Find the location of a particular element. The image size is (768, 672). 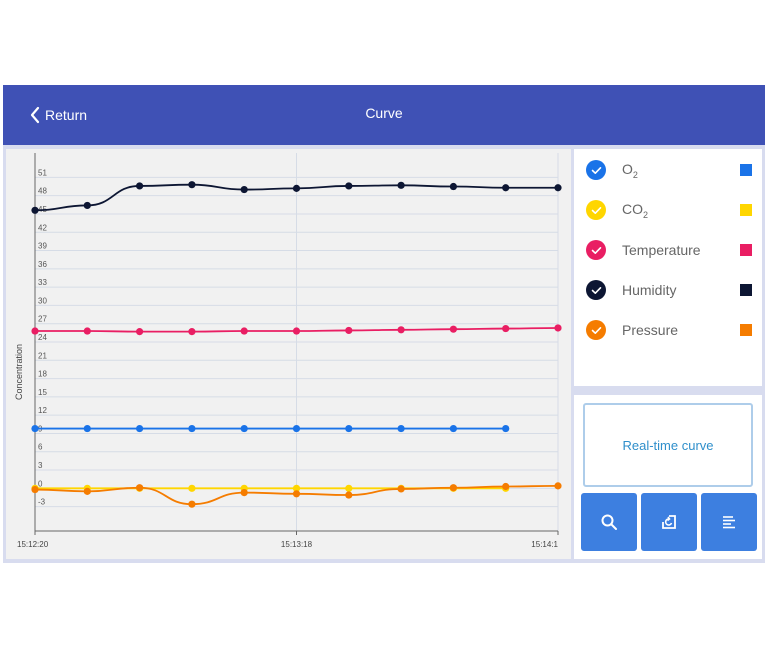

y-tick-label: 24 is located at coordinates (42, 337).